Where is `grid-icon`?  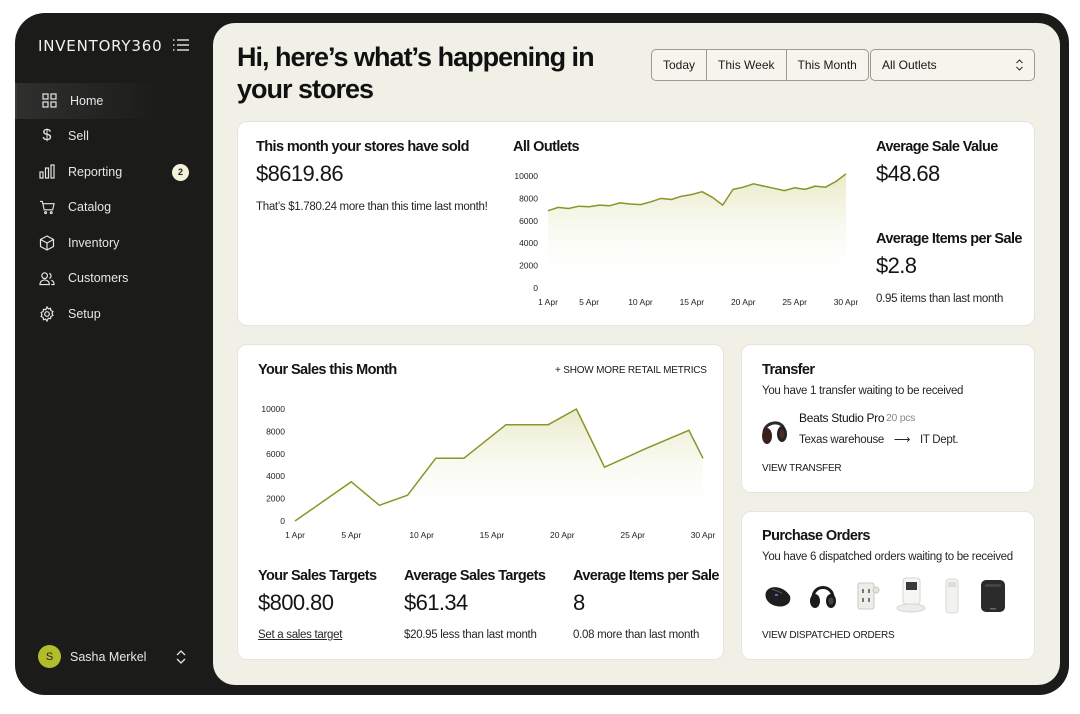
grid-icon is located at coordinates (49, 101).